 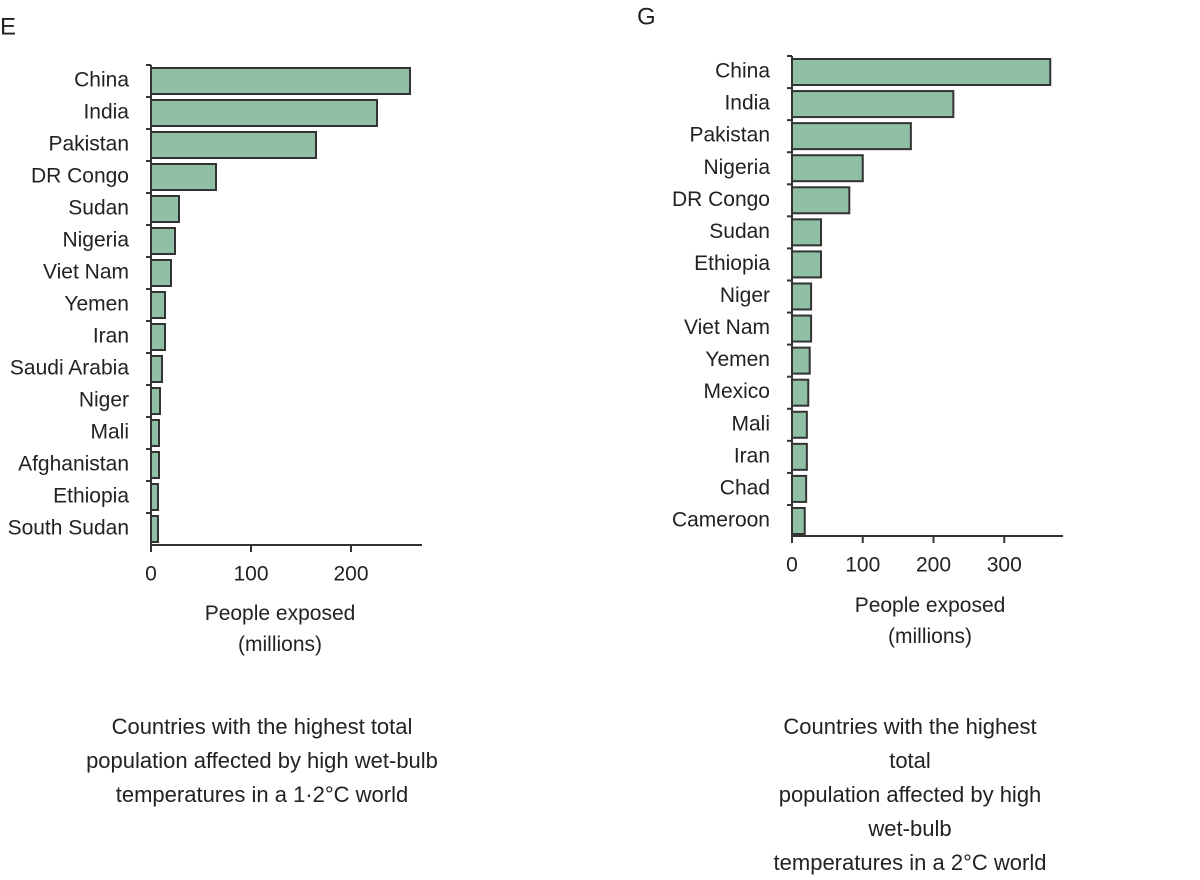 I want to click on y-tick-label: Mexico, so click(x=736, y=391).